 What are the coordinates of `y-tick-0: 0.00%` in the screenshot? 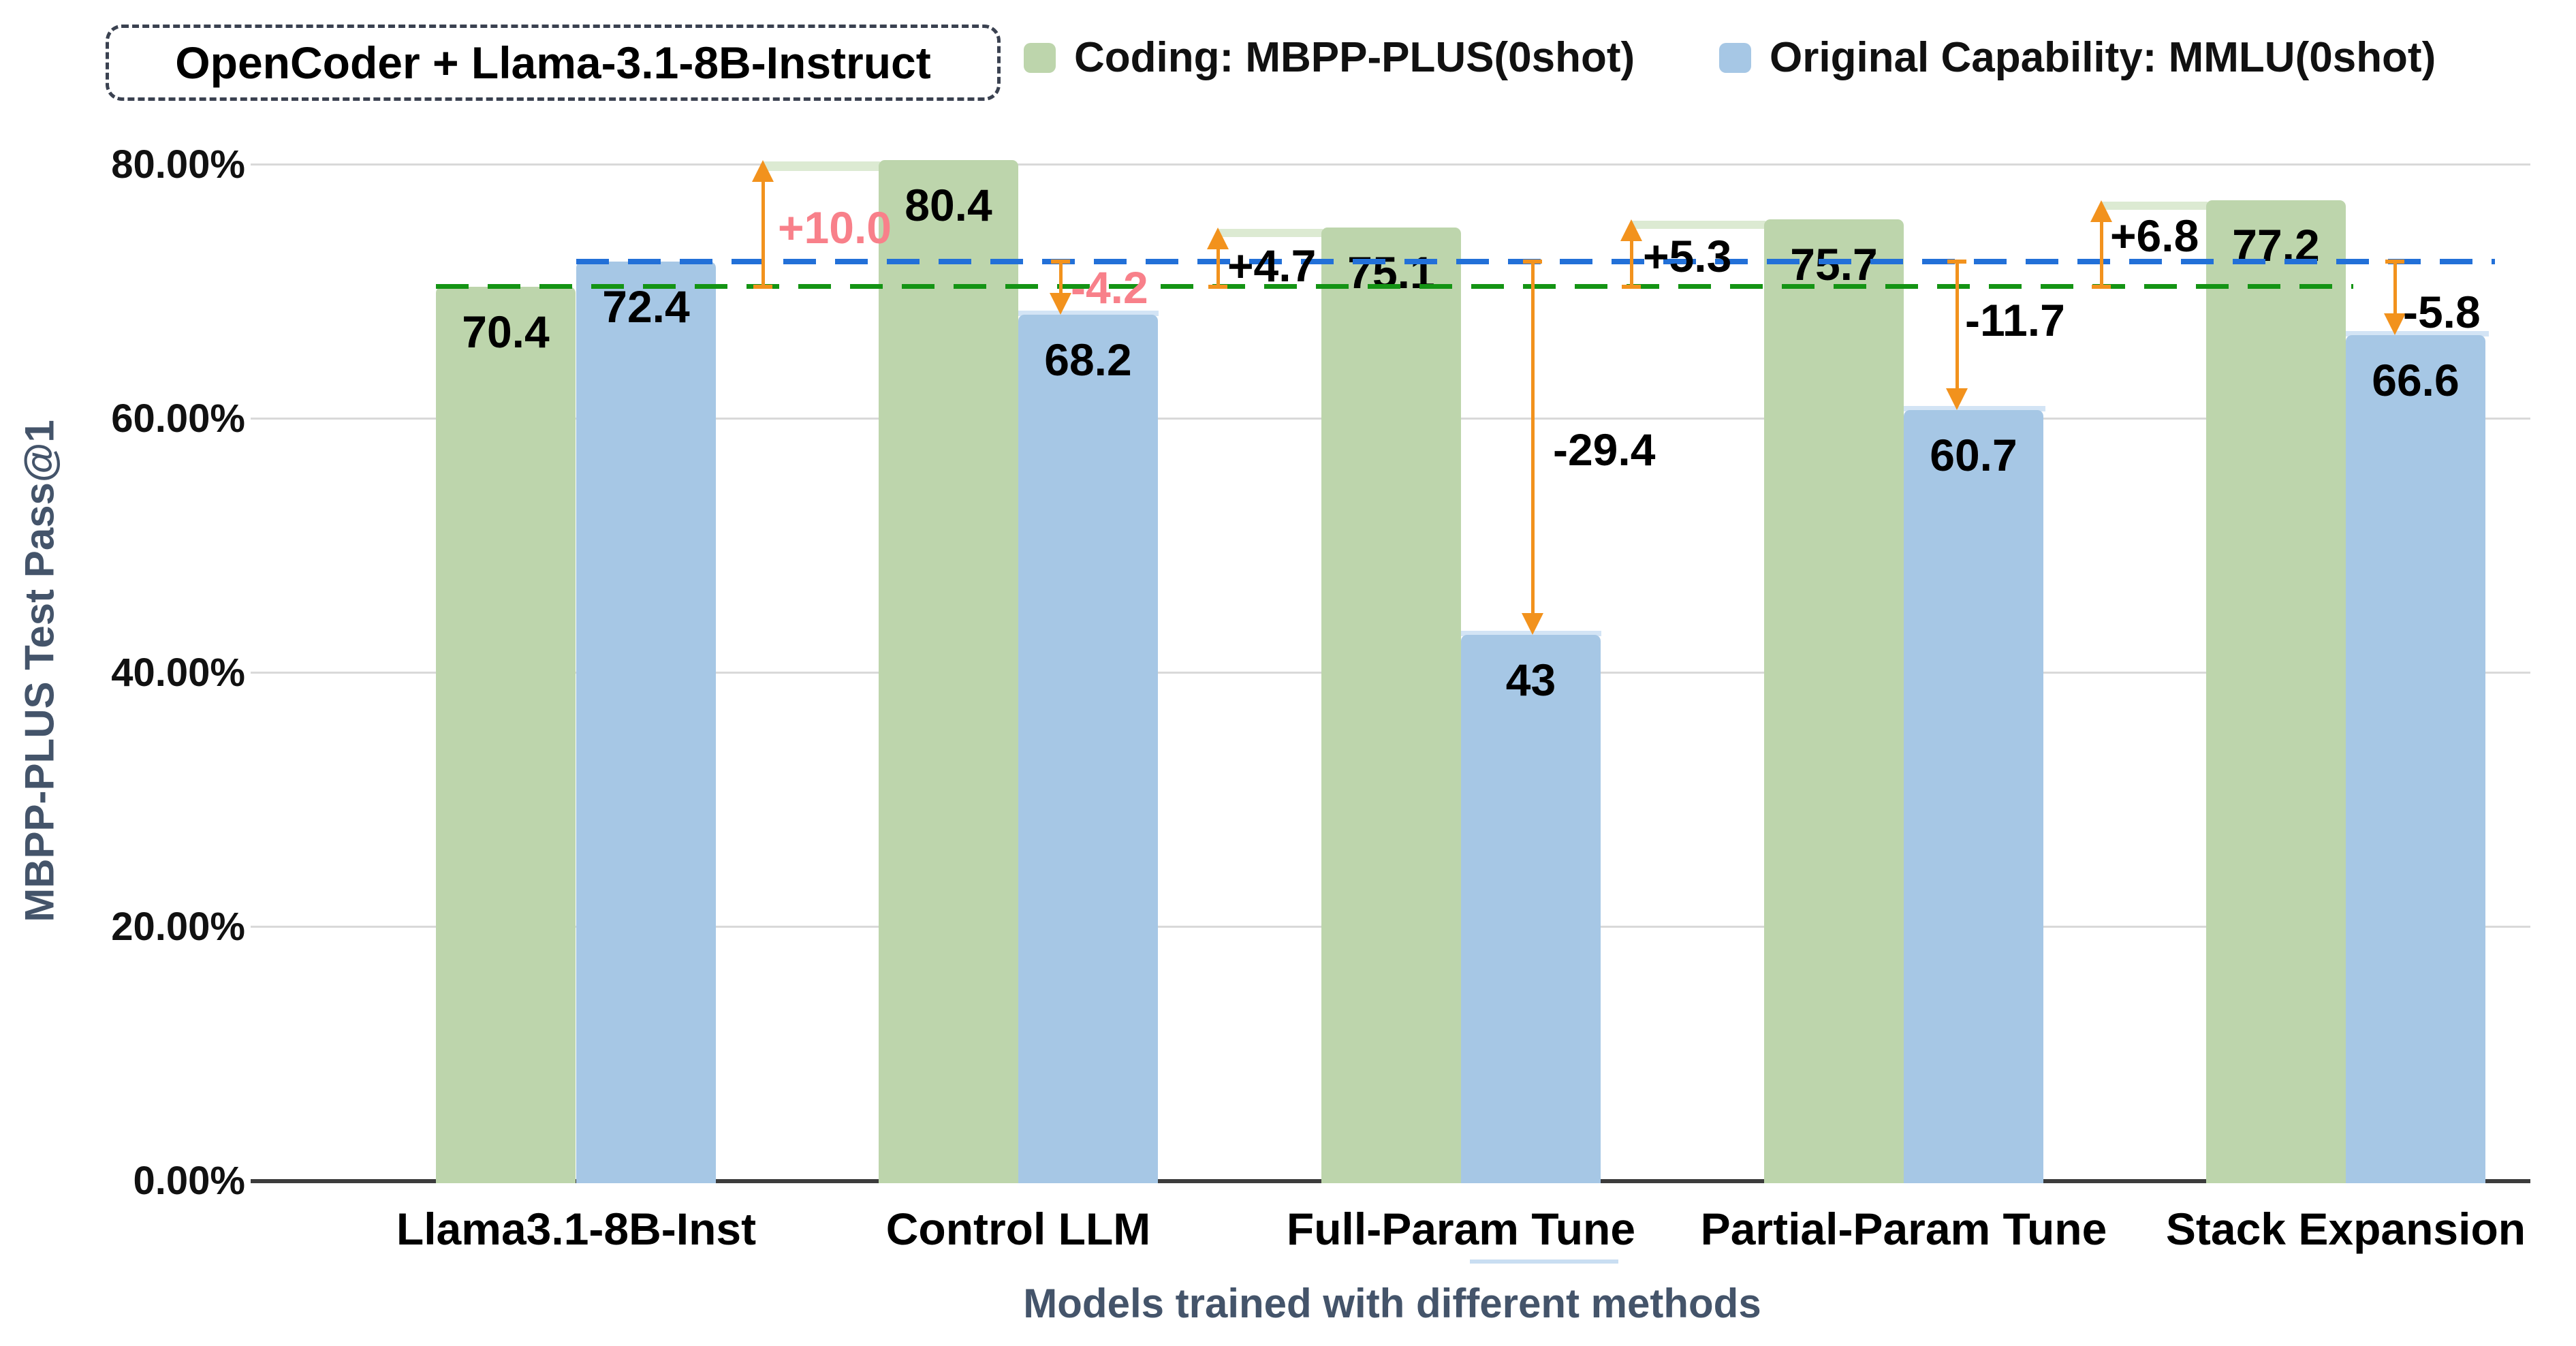 It's located at (189, 1181).